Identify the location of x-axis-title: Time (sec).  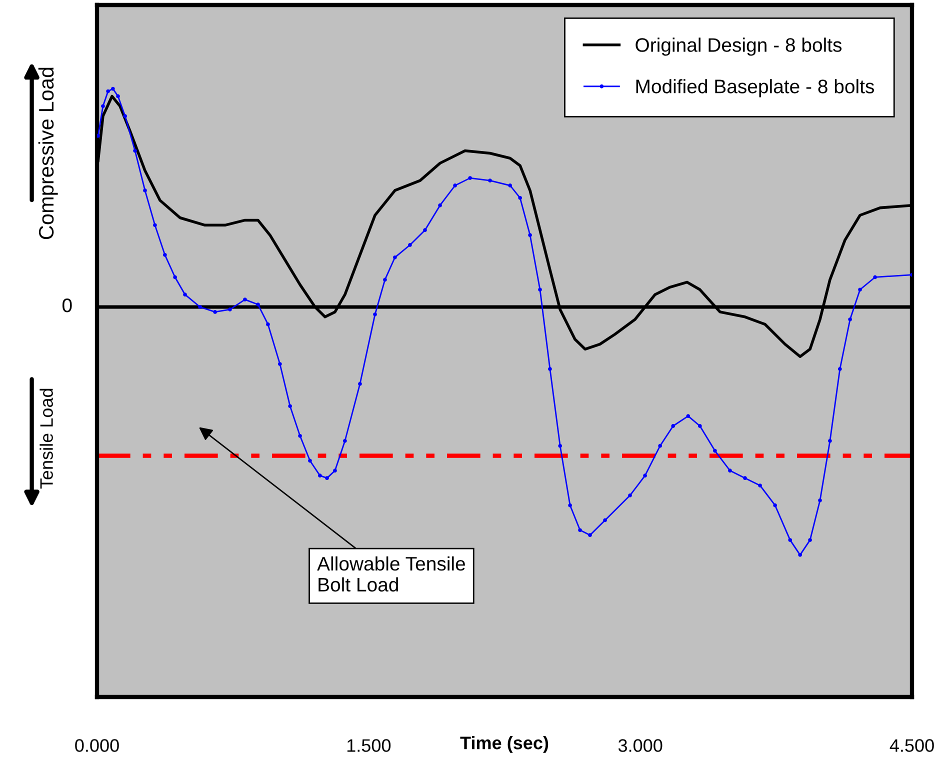
(504, 744).